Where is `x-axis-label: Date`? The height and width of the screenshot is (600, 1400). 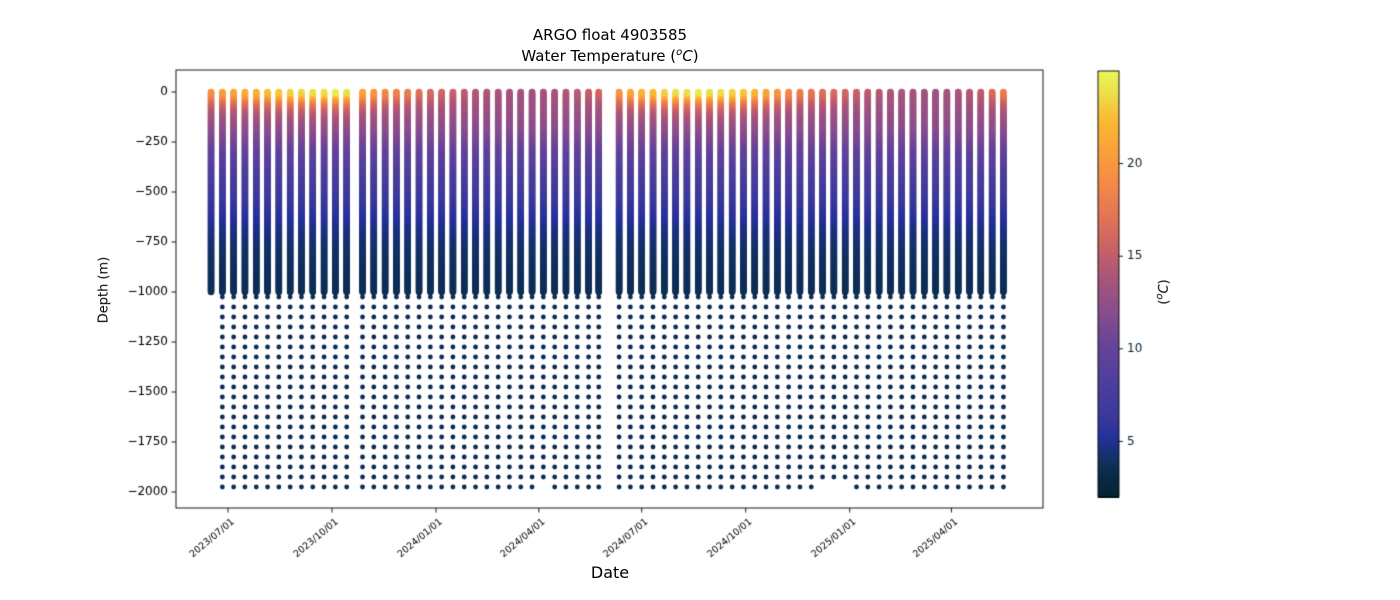 x-axis-label: Date is located at coordinates (610, 572).